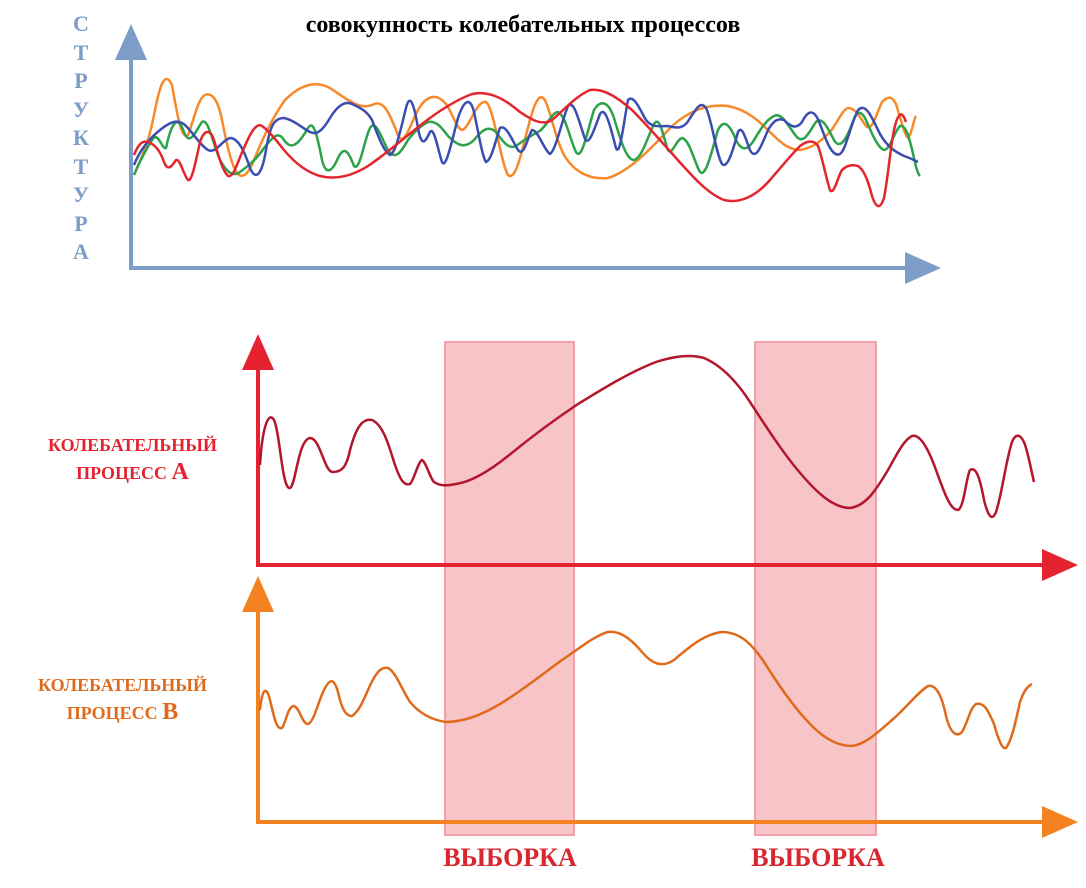 This screenshot has height=888, width=1086. What do you see at coordinates (81, 23) in the screenshot?
I see `structure-letter: С` at bounding box center [81, 23].